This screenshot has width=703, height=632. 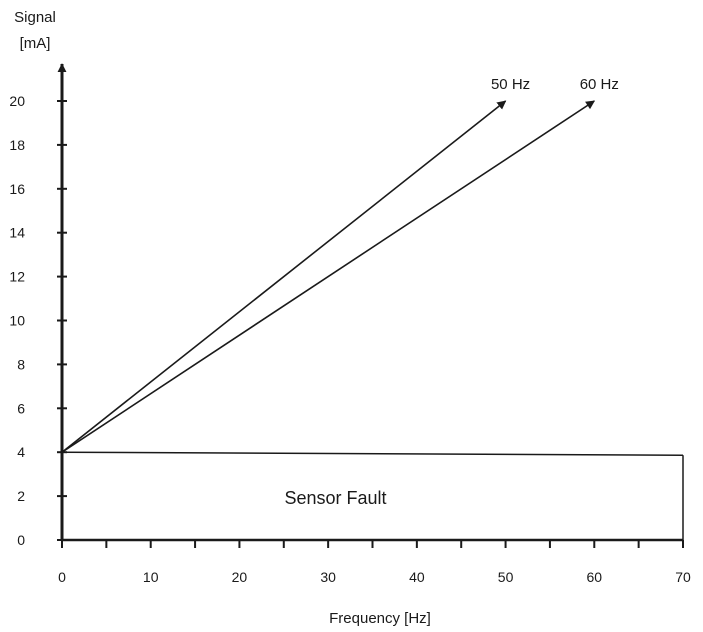 What do you see at coordinates (17, 101) in the screenshot?
I see `y-tick-label: 20` at bounding box center [17, 101].